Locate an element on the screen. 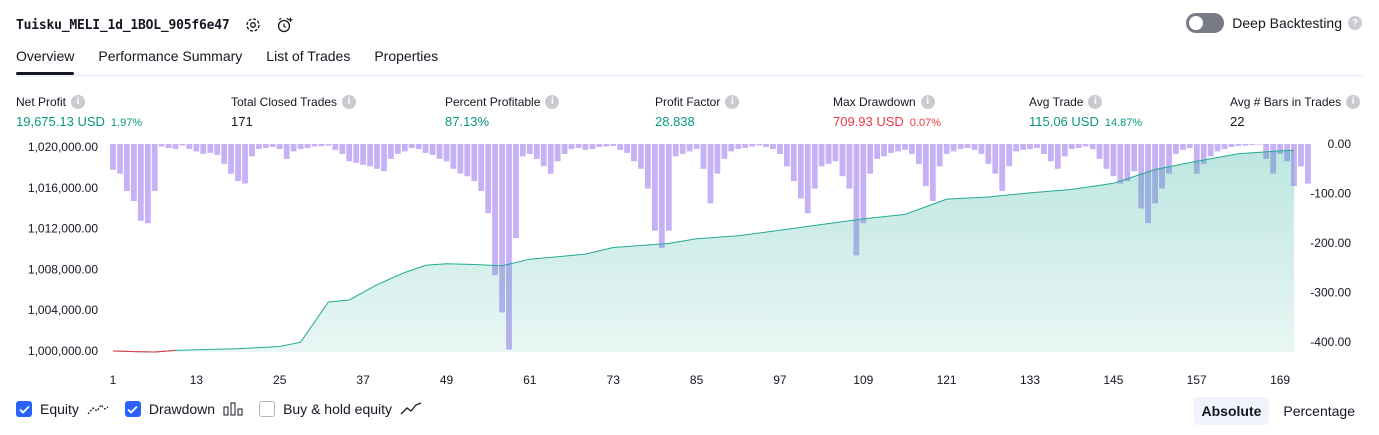  metric-value: 19,675.13 USD is located at coordinates (60, 121).